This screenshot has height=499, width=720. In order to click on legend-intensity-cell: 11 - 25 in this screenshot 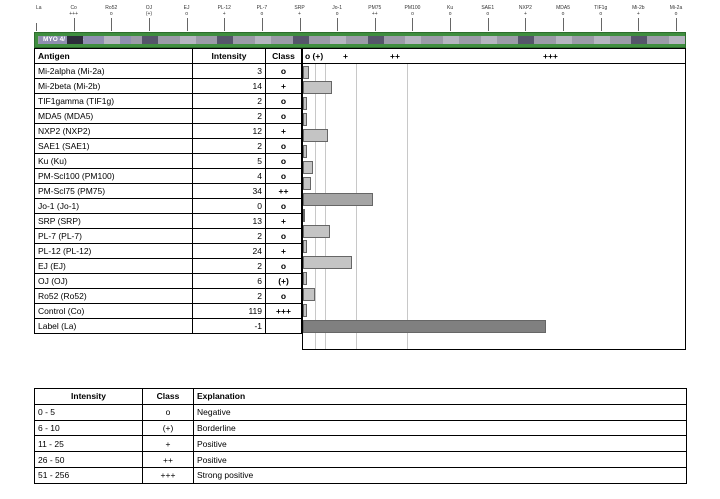, I will do `click(88, 444)`.